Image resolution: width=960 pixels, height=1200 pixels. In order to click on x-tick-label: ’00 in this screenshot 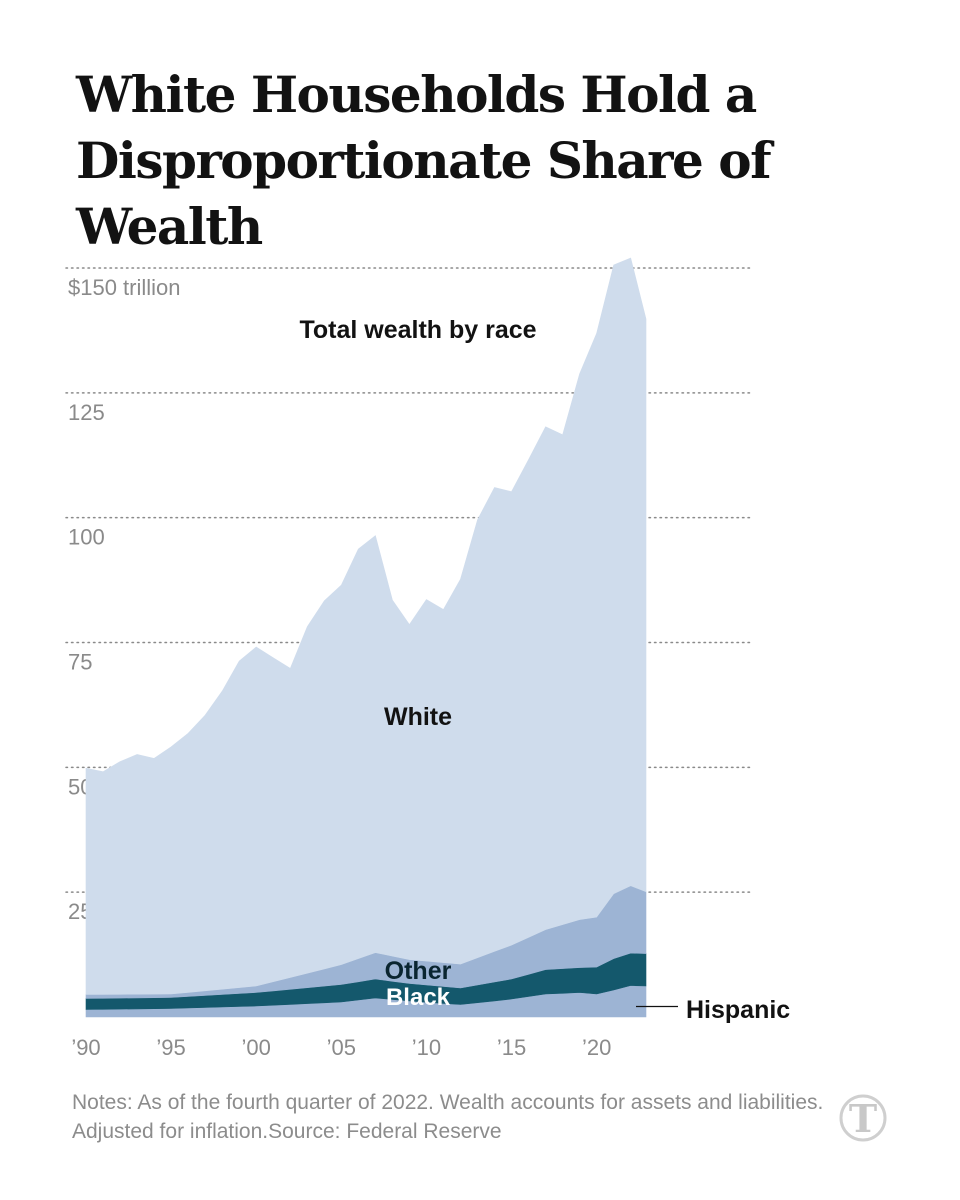, I will do `click(256, 1047)`.